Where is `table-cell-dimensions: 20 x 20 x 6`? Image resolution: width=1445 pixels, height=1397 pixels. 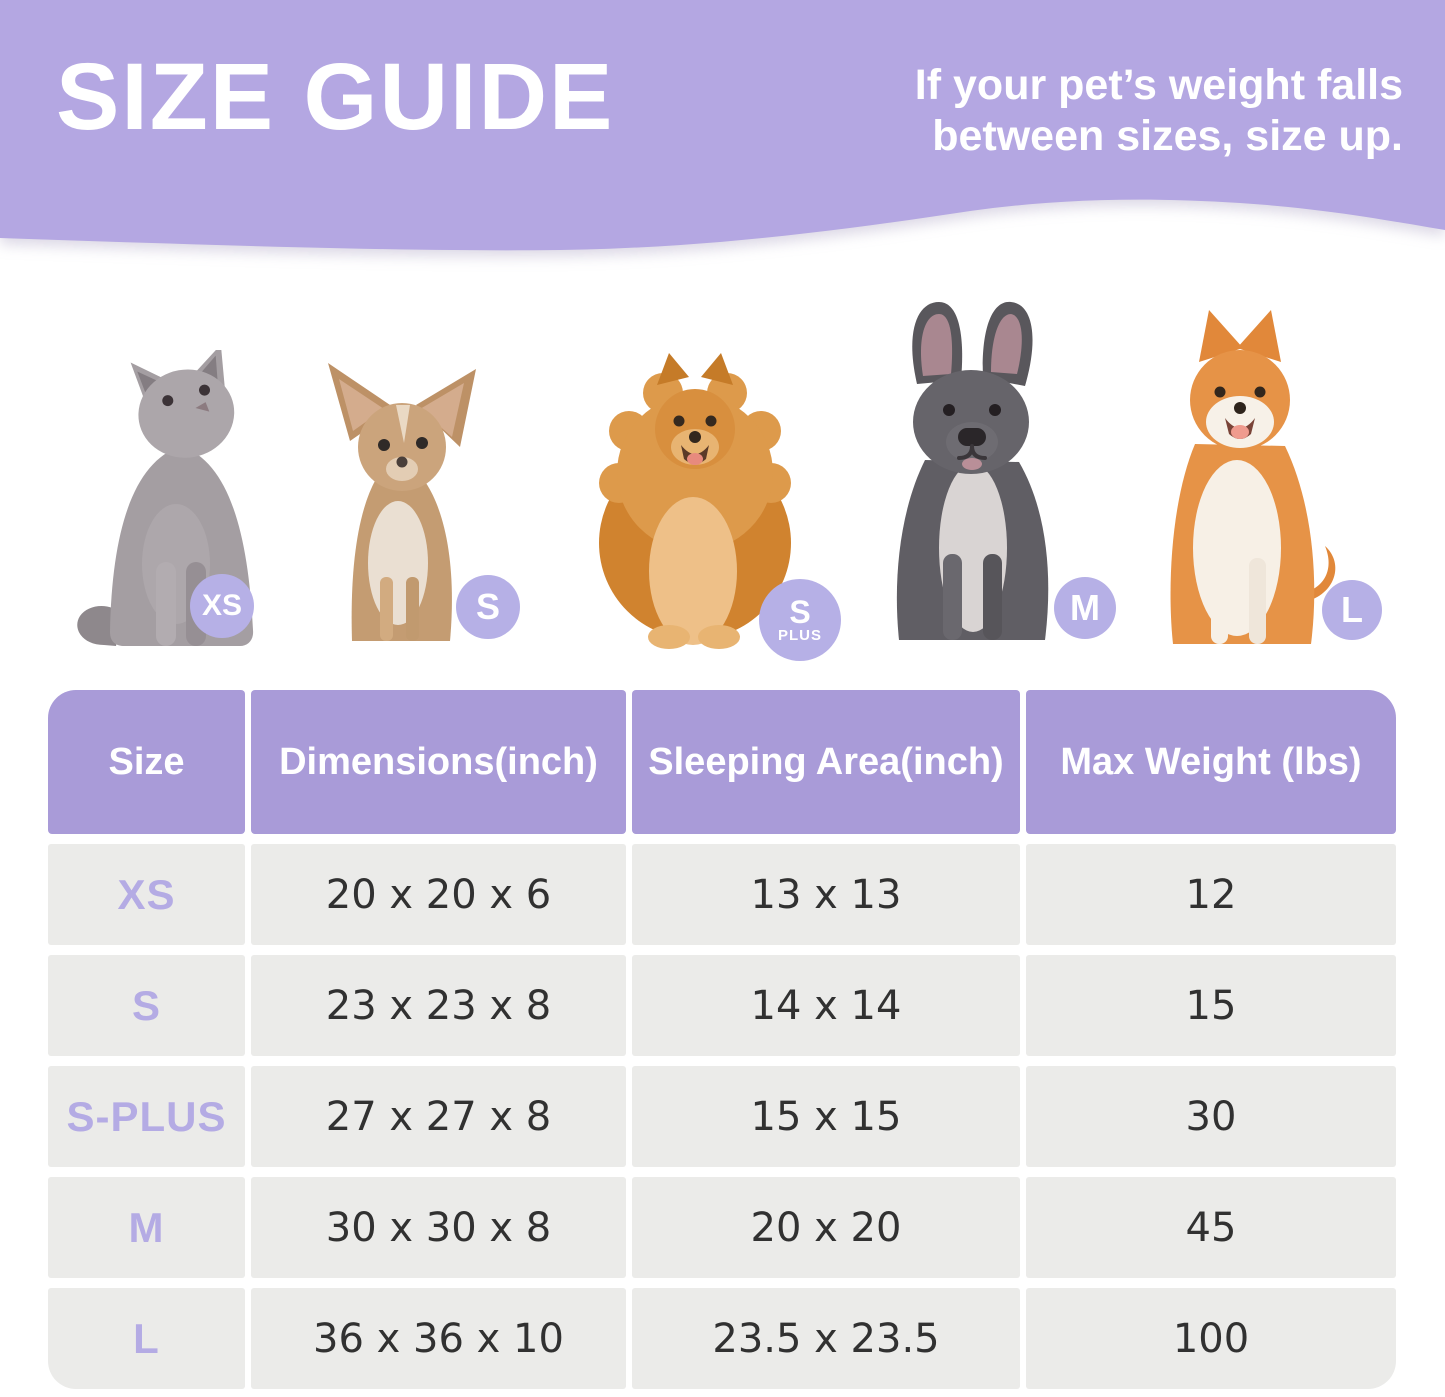
table-cell-dimensions: 20 x 20 x 6 is located at coordinates (438, 894).